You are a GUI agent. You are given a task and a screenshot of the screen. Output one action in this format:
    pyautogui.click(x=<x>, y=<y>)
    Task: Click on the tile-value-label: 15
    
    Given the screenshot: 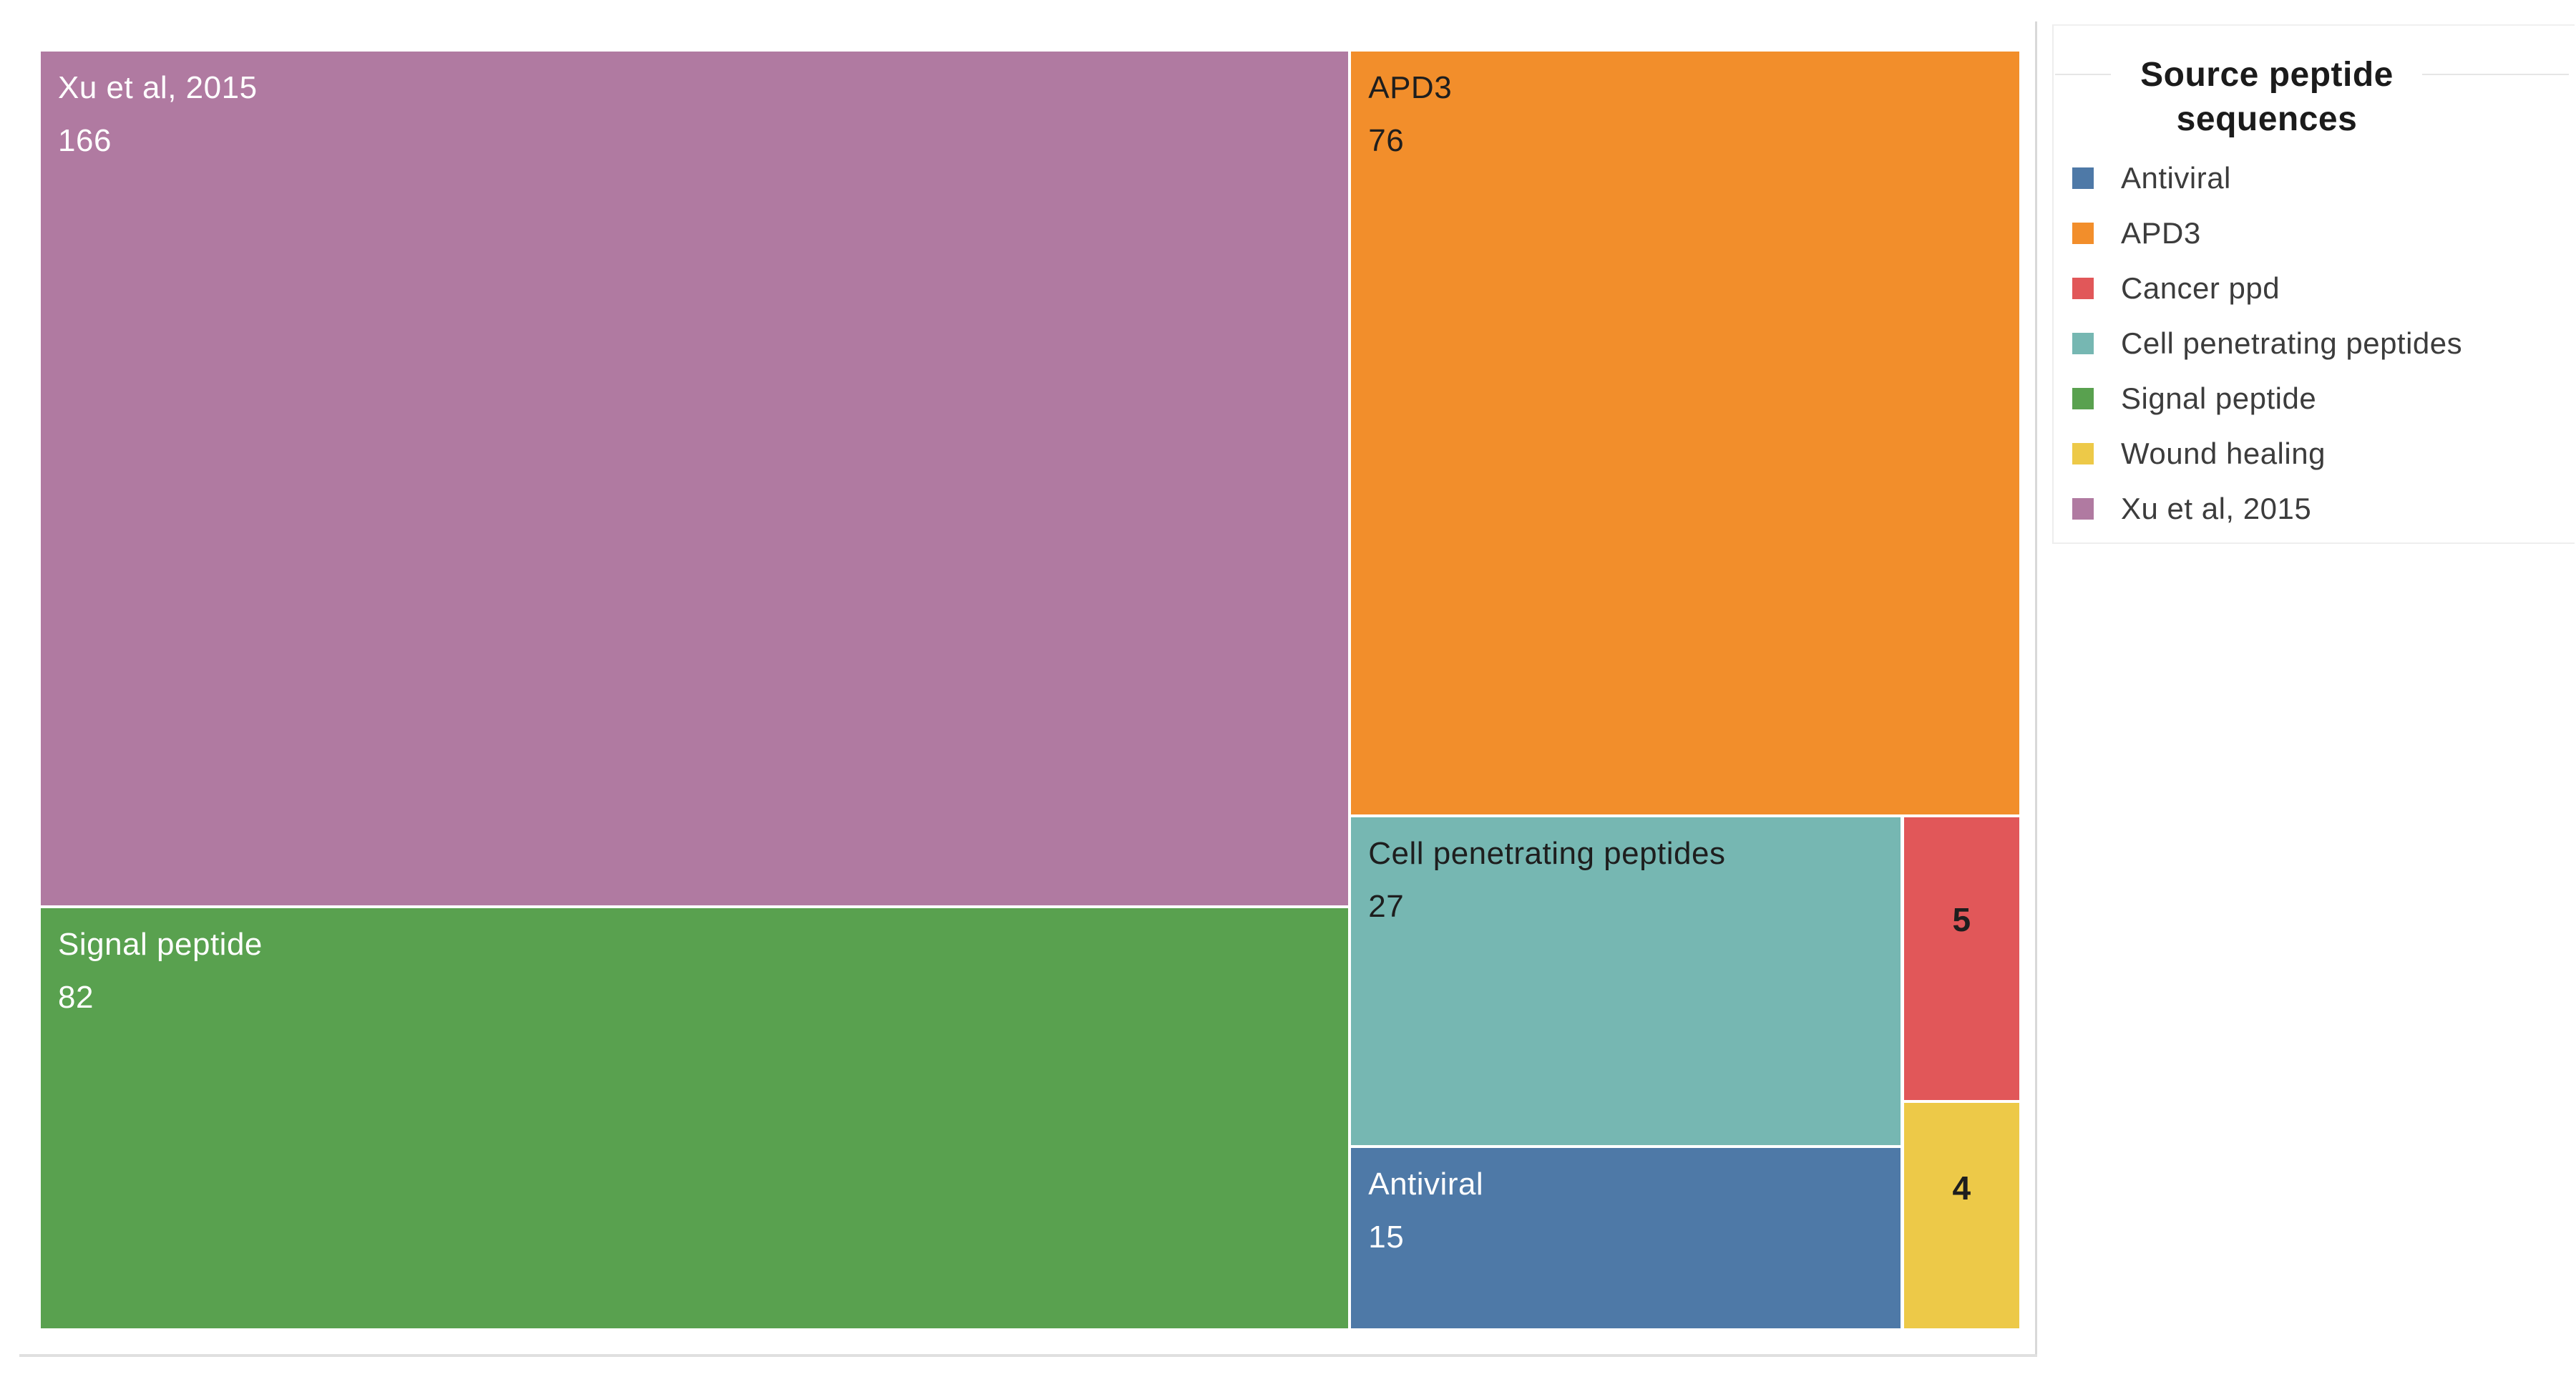 What is the action you would take?
    pyautogui.click(x=1386, y=1237)
    